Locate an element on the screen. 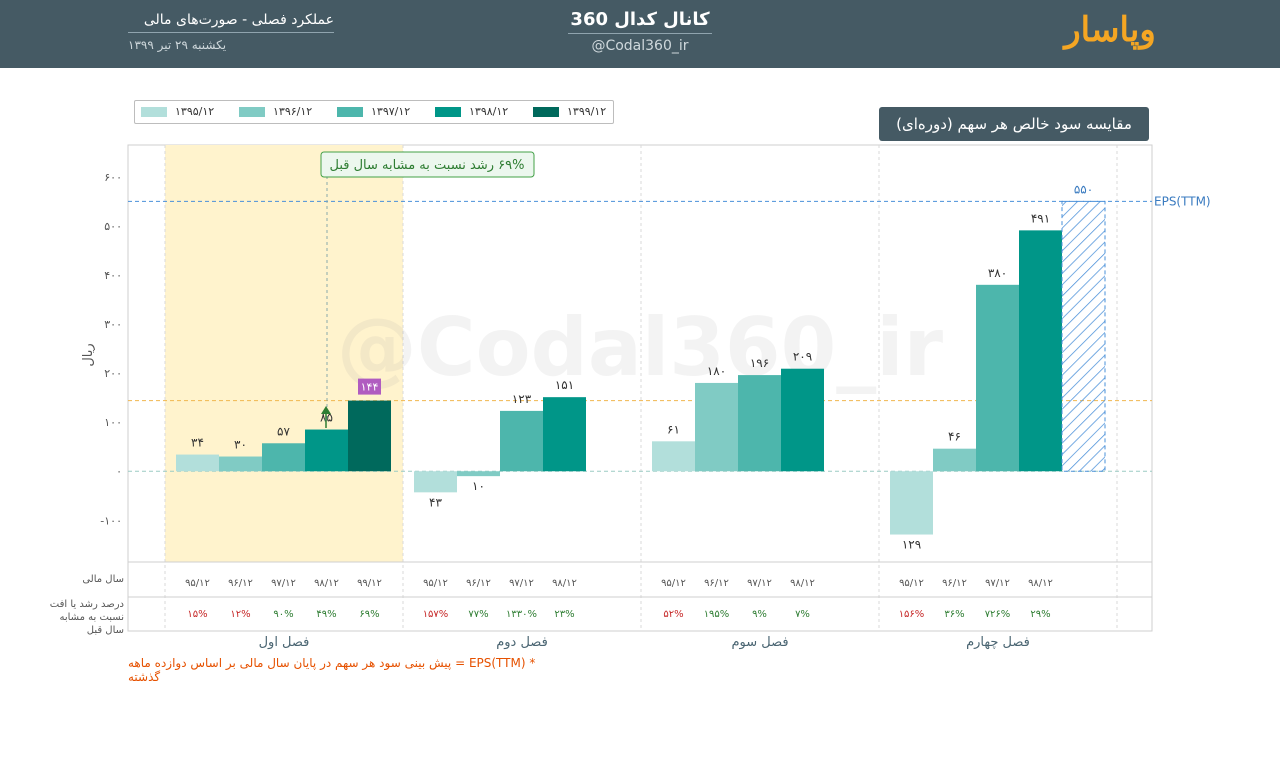 The height and width of the screenshot is (762, 1280). highlight-band is located at coordinates (284, 353).